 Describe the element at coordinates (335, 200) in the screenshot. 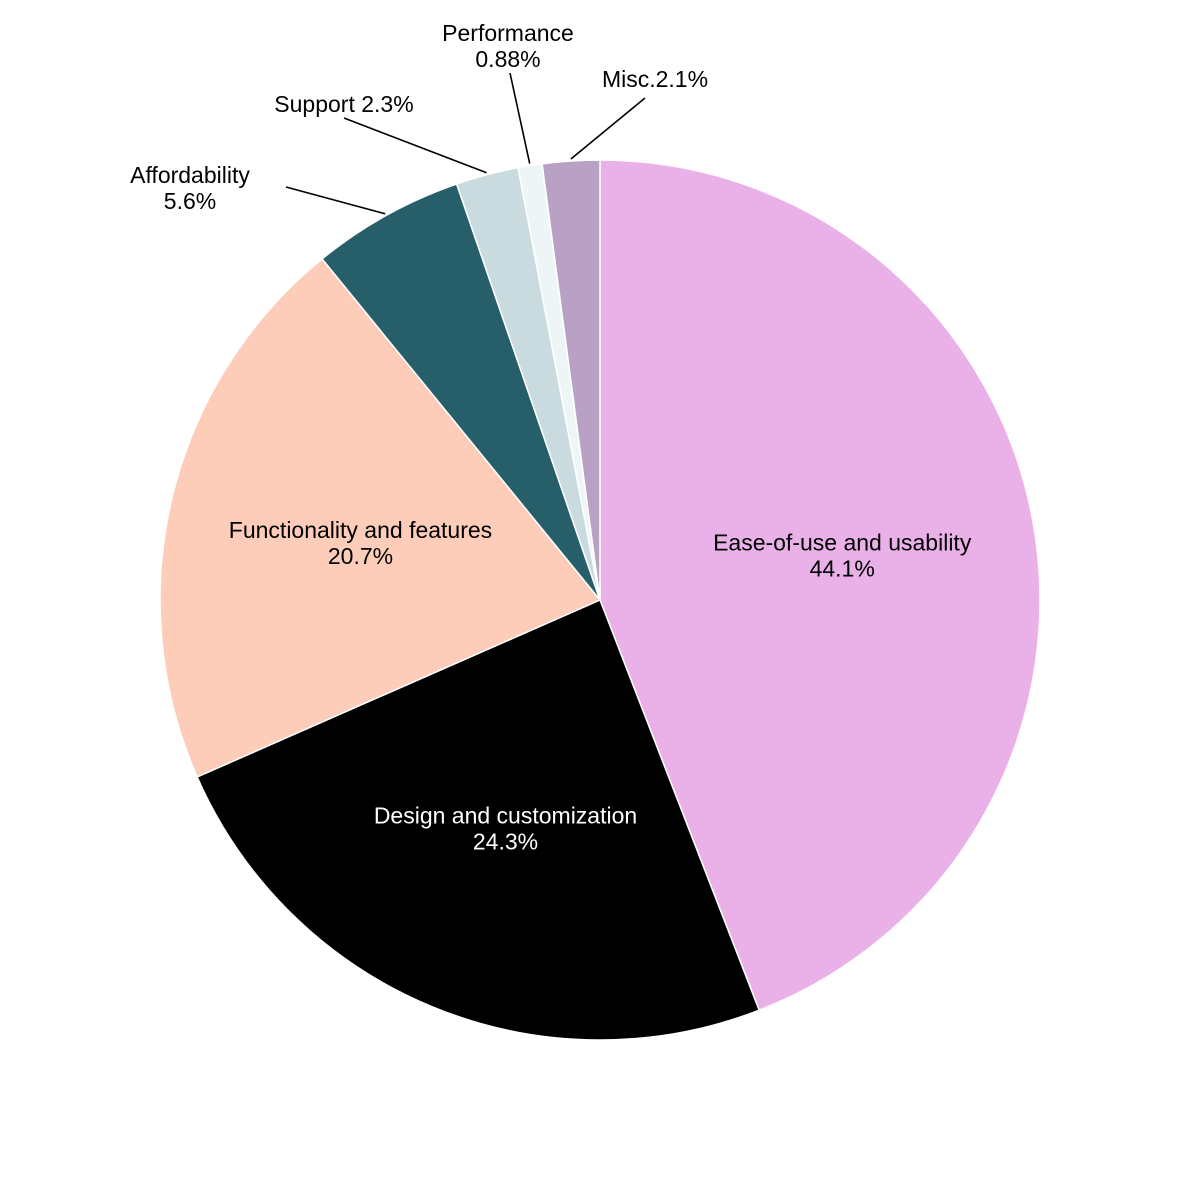

I see `leader-line-affordability` at that location.